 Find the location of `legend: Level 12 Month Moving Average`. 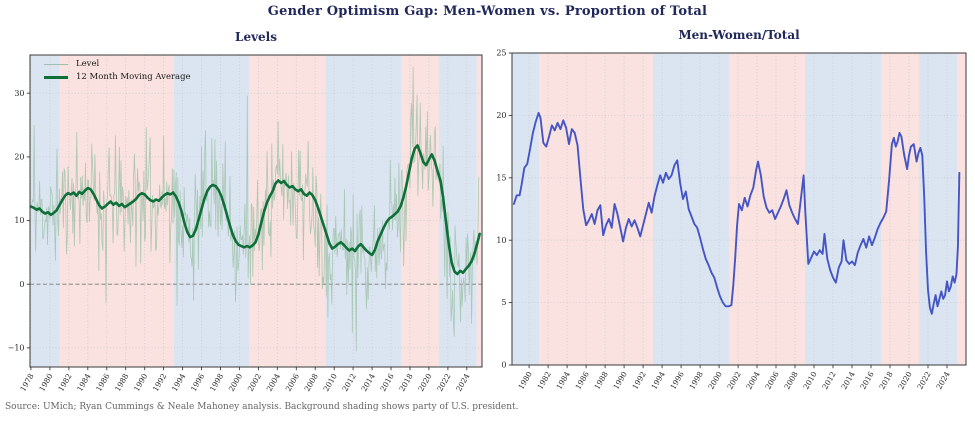

legend: Level 12 Month Moving Average is located at coordinates (117, 71).